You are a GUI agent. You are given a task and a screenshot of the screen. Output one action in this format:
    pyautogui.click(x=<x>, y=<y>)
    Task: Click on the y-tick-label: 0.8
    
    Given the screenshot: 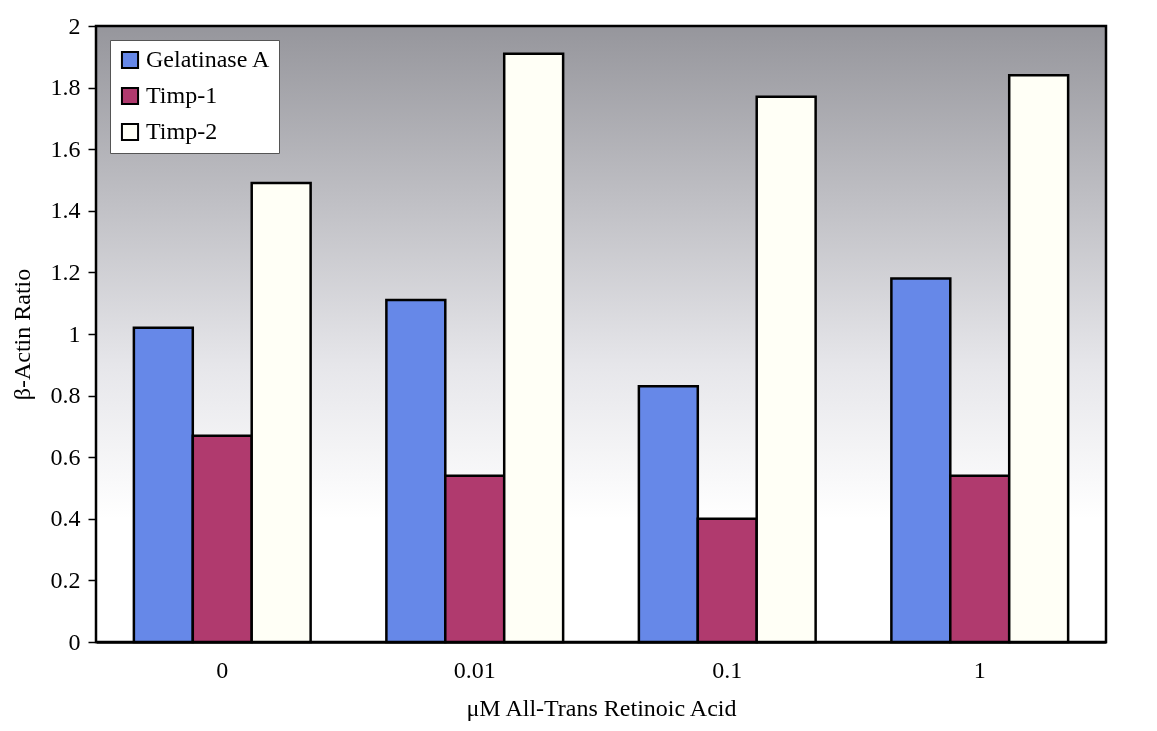 What is the action you would take?
    pyautogui.click(x=65, y=395)
    